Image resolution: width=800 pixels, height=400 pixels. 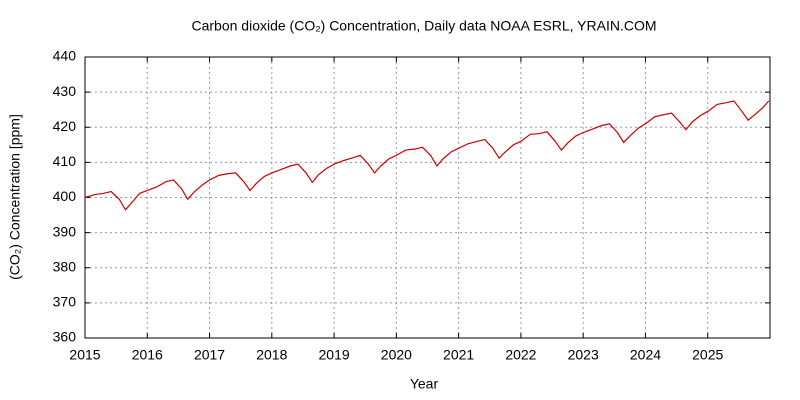 What do you see at coordinates (65, 337) in the screenshot?
I see `y-tick-label: 360` at bounding box center [65, 337].